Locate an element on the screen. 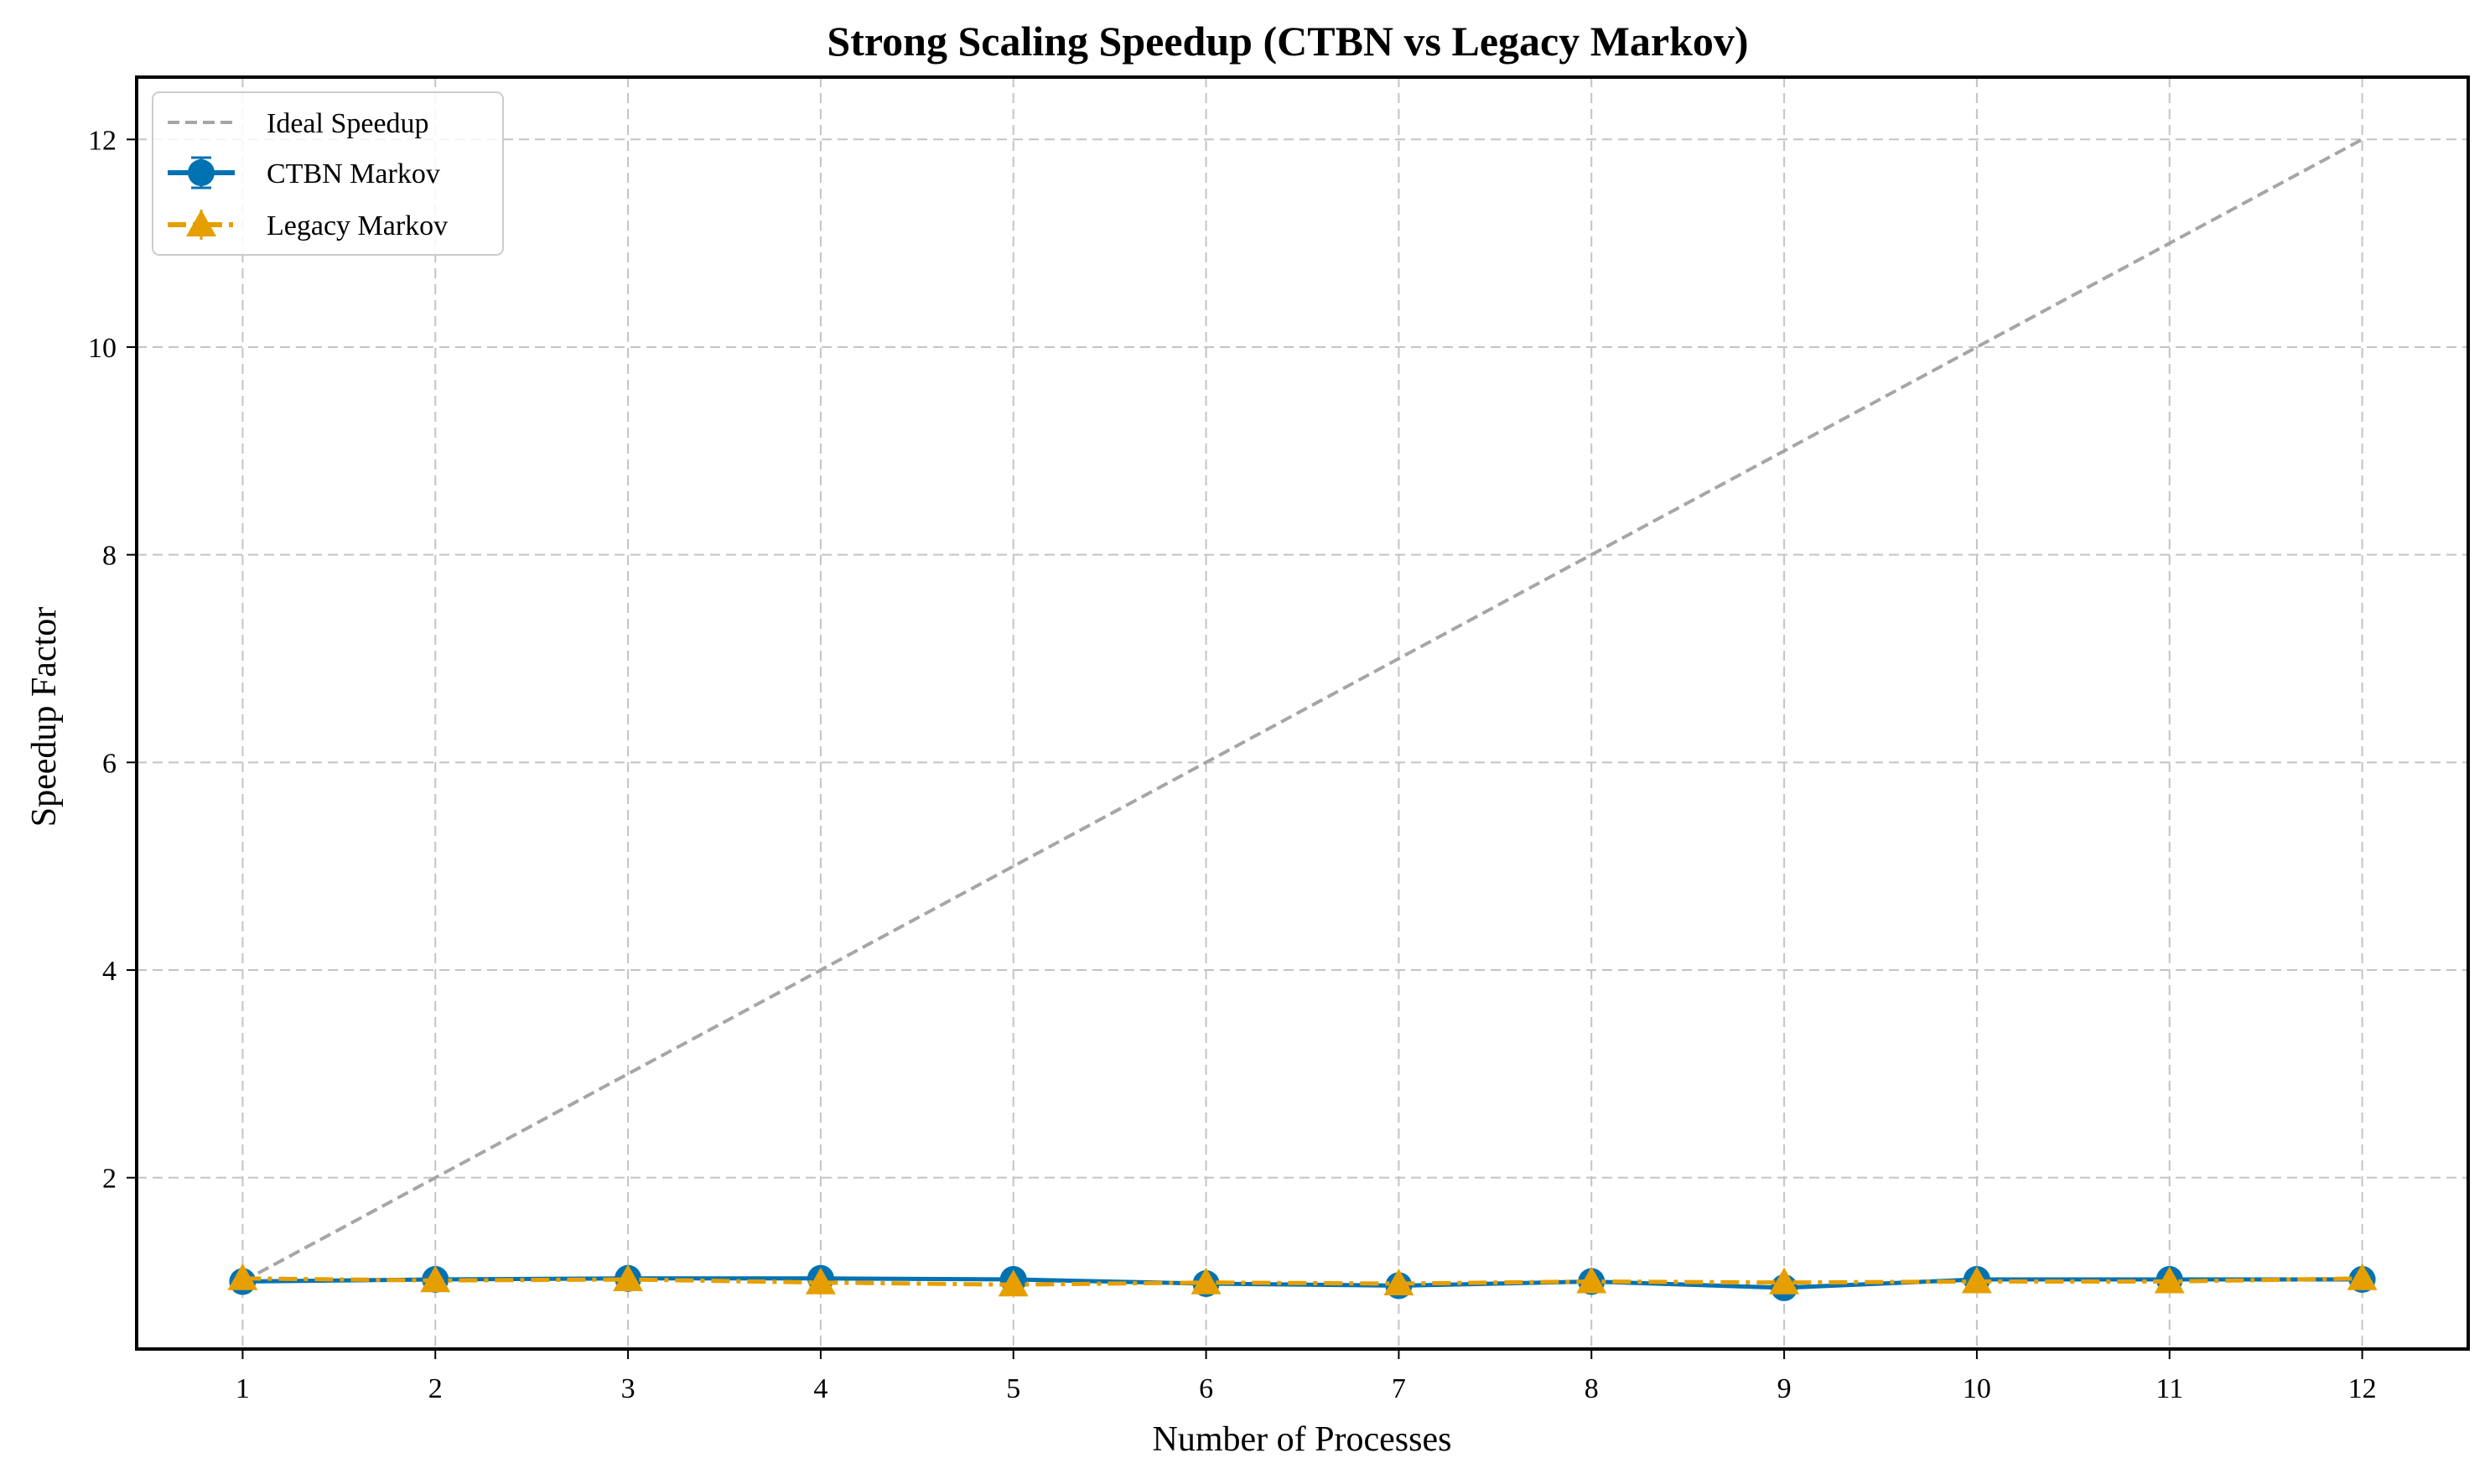  y-tick-label: 12 is located at coordinates (102, 140).